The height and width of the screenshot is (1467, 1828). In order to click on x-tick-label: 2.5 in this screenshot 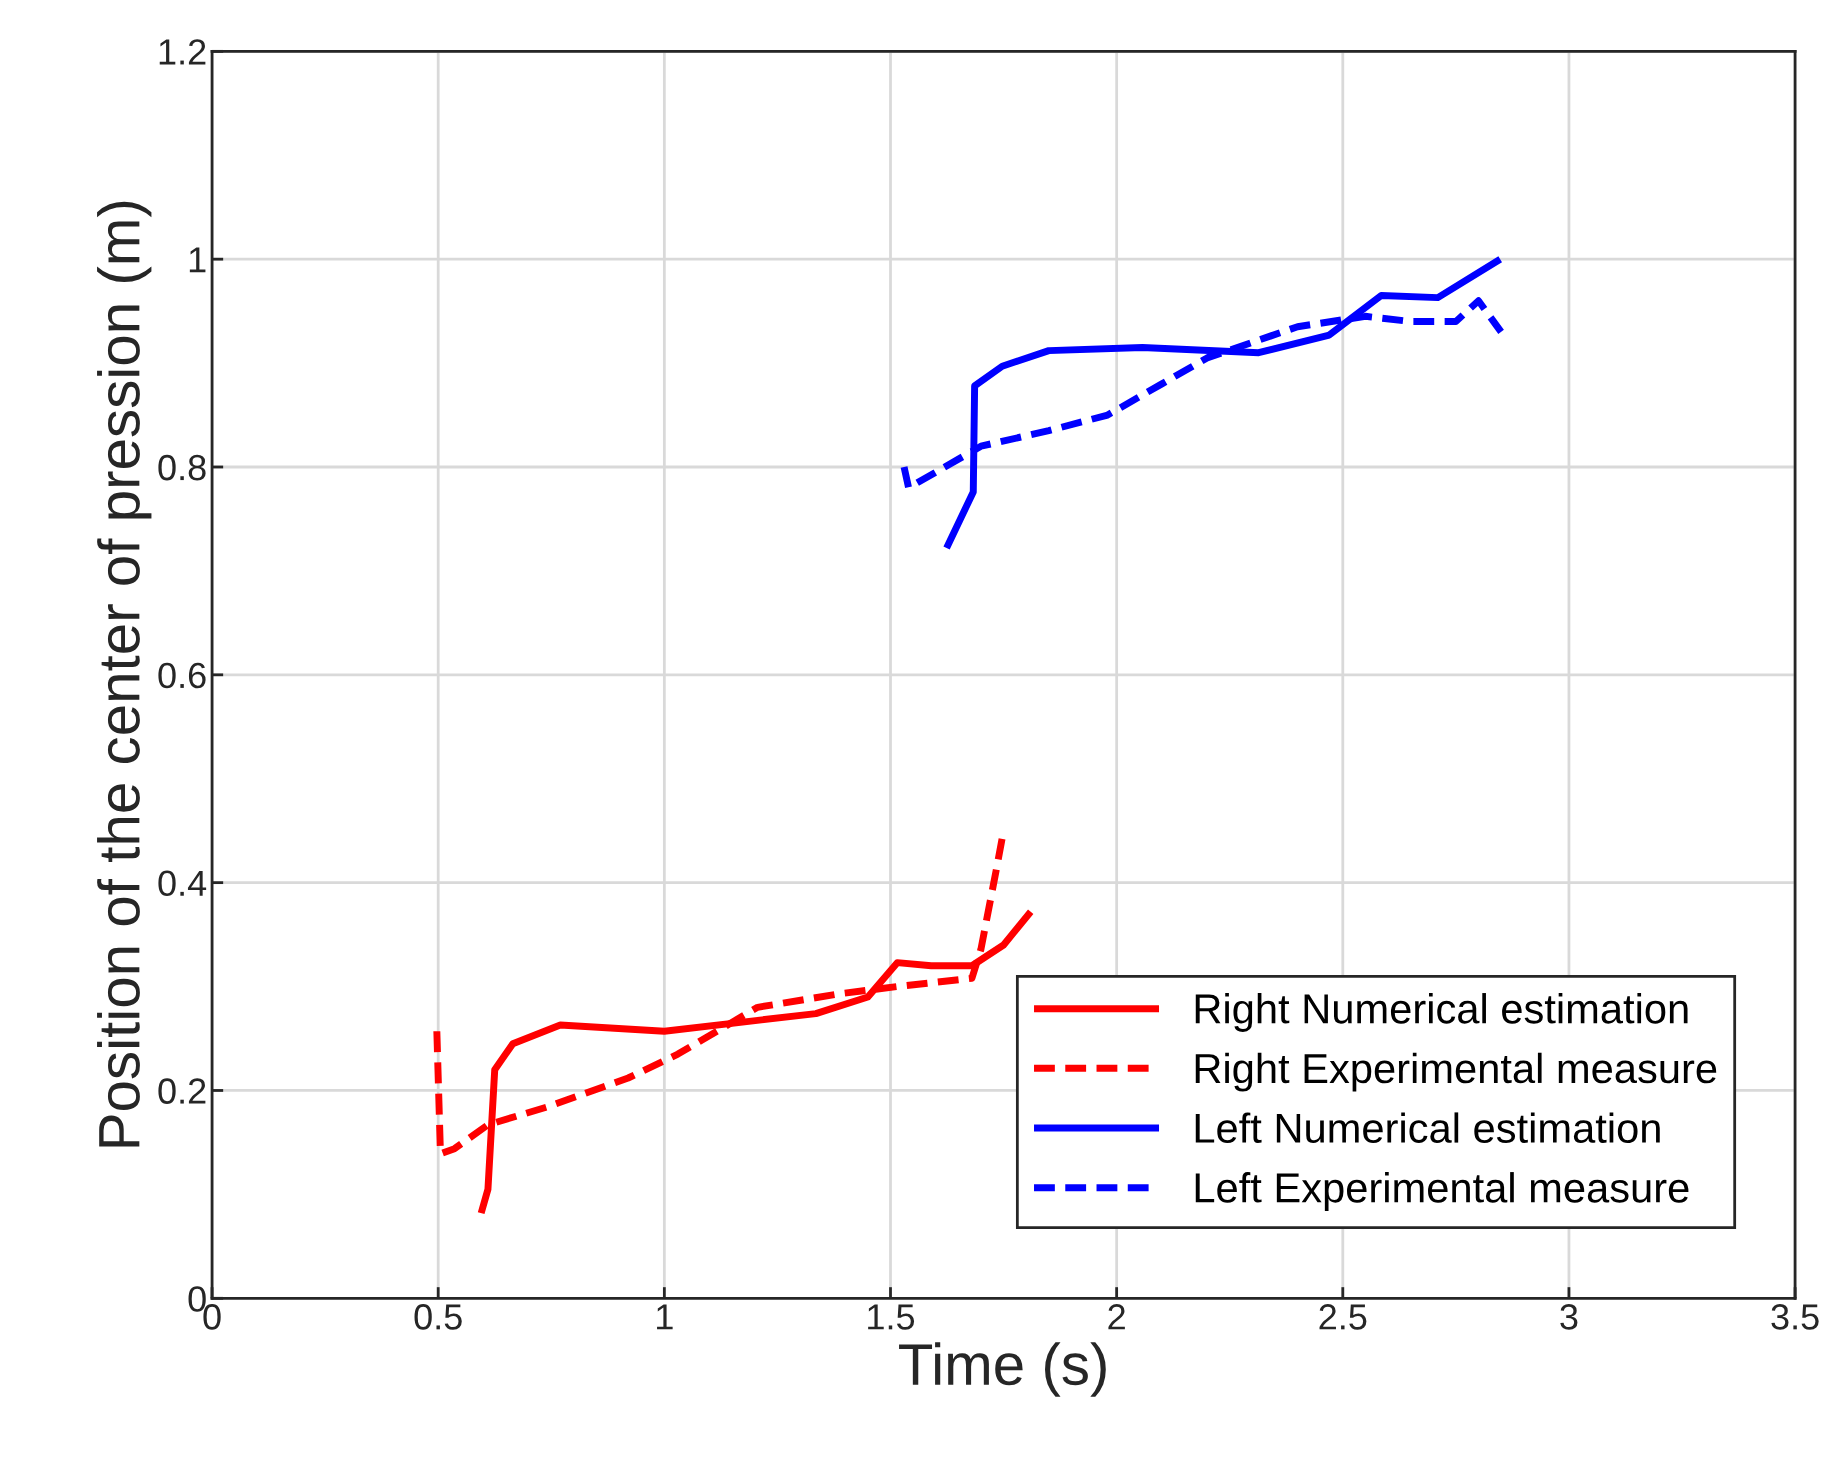, I will do `click(1343, 1317)`.